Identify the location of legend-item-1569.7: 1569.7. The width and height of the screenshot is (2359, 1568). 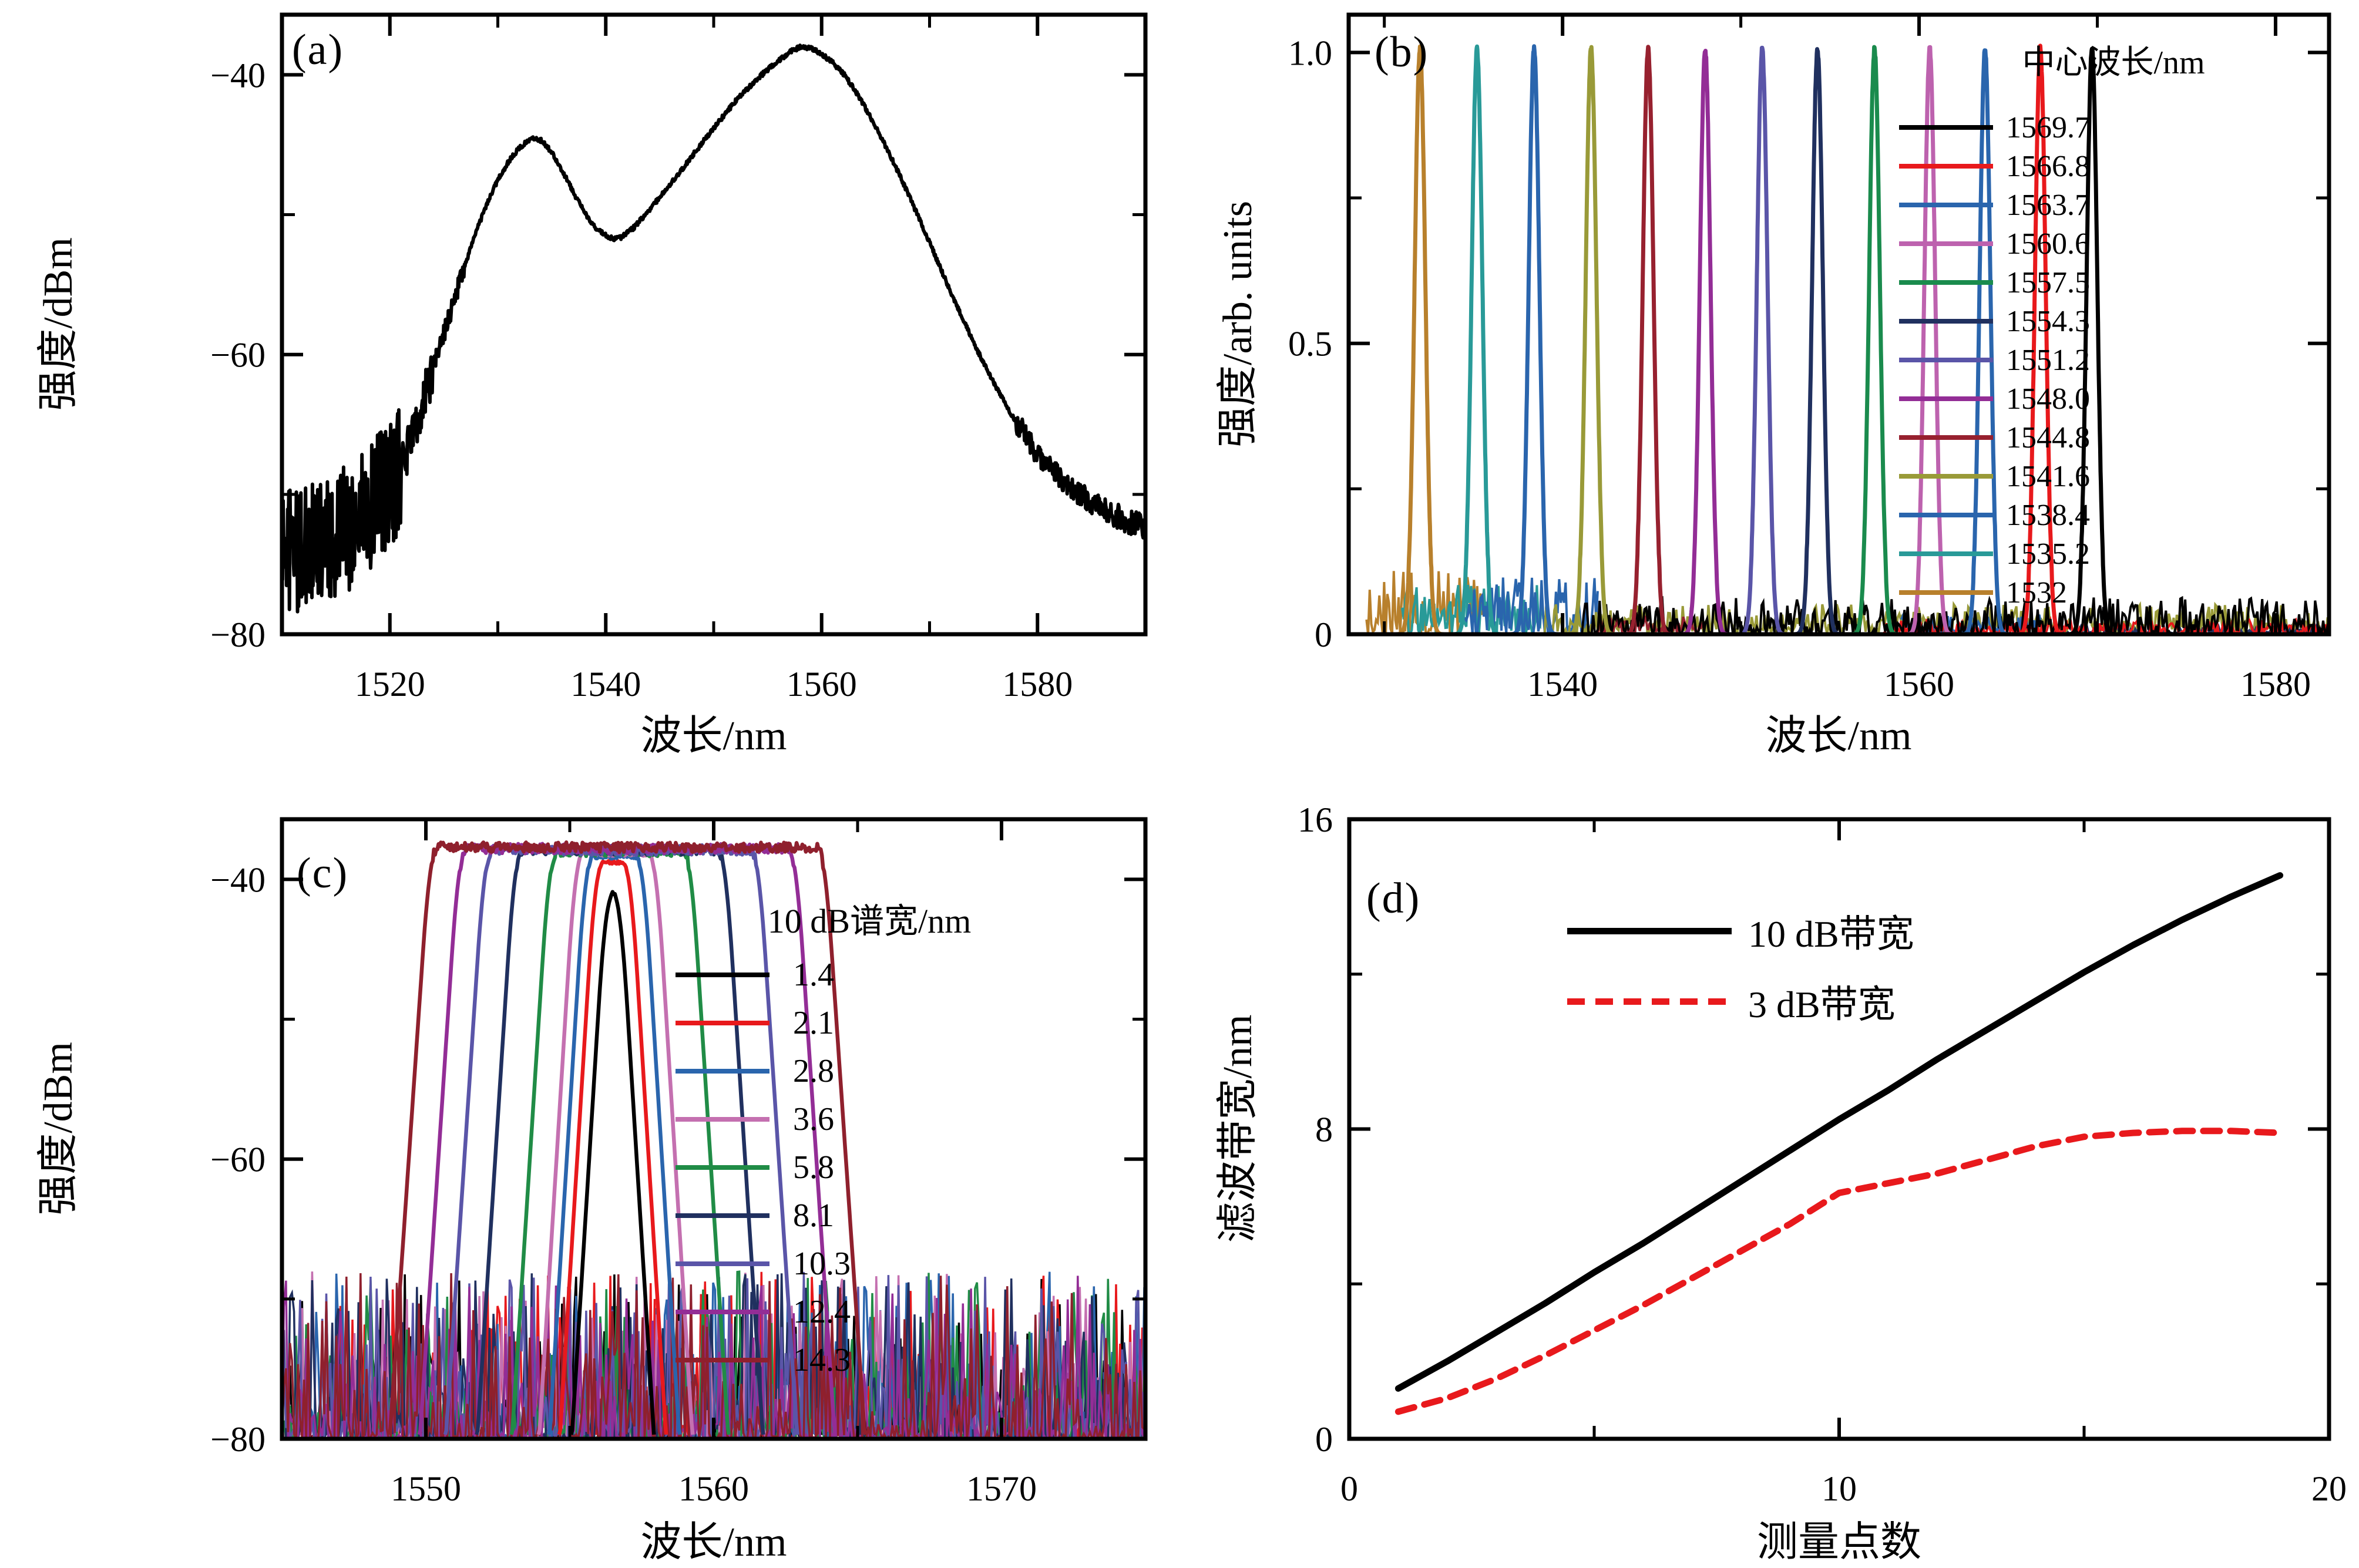
(2113, 128).